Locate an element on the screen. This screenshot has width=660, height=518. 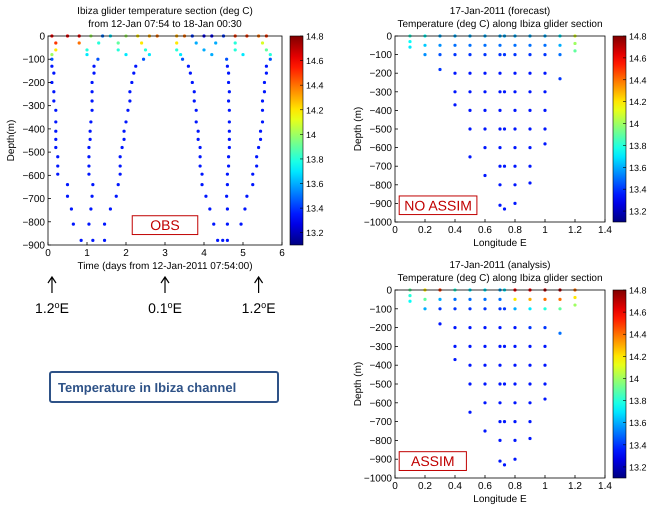
x-tick-label: 6 is located at coordinates (282, 253).